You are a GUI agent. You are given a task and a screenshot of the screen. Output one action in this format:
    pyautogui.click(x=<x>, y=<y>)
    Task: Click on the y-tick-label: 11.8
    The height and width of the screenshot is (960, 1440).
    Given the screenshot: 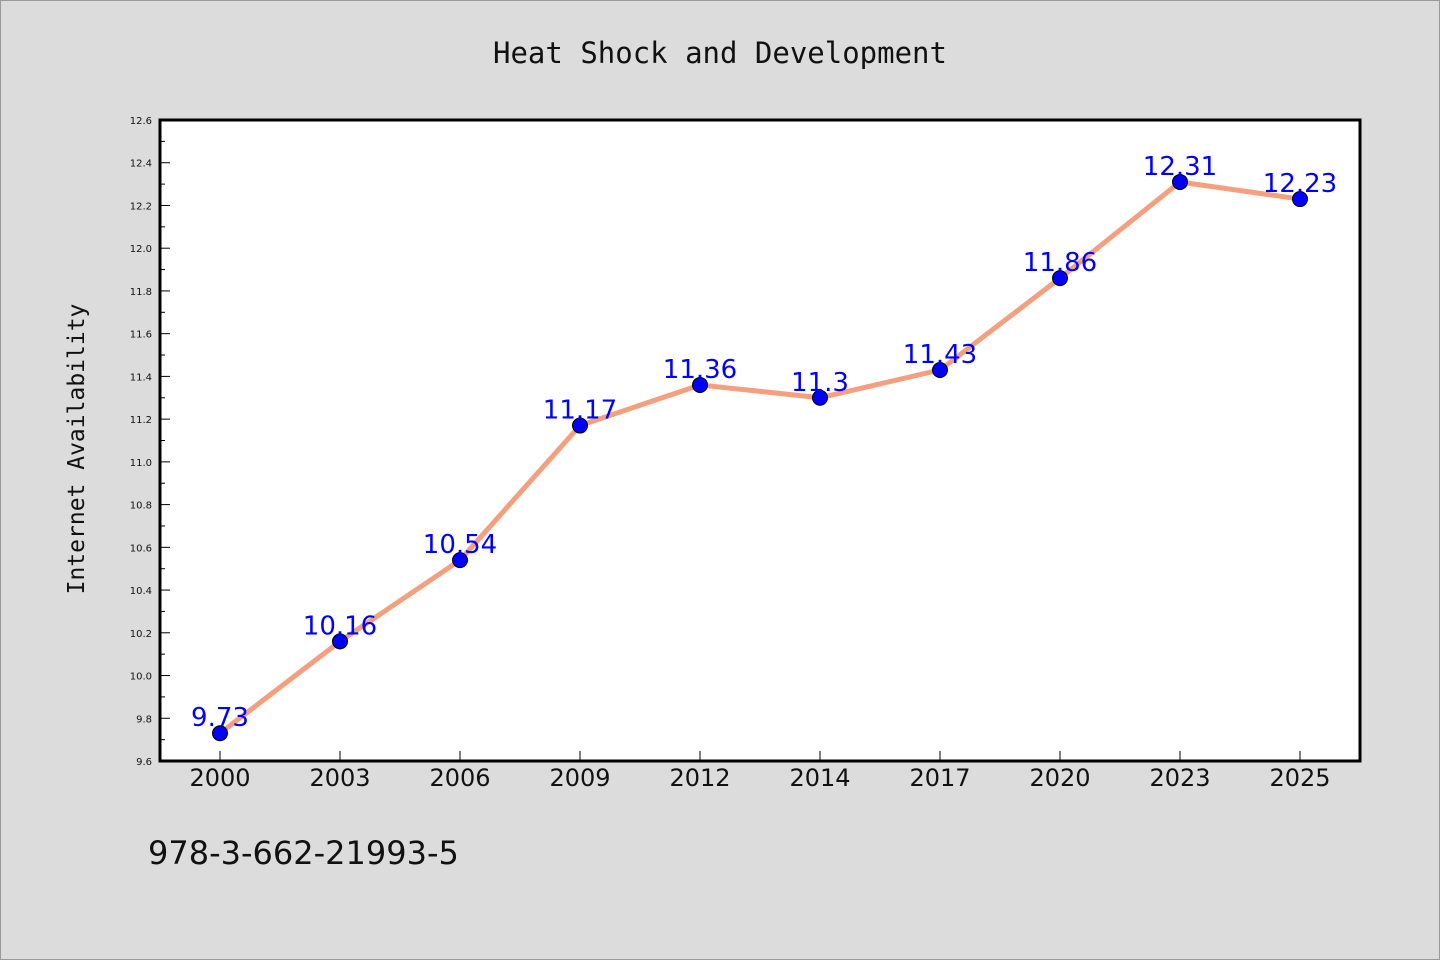 What is the action you would take?
    pyautogui.click(x=141, y=292)
    